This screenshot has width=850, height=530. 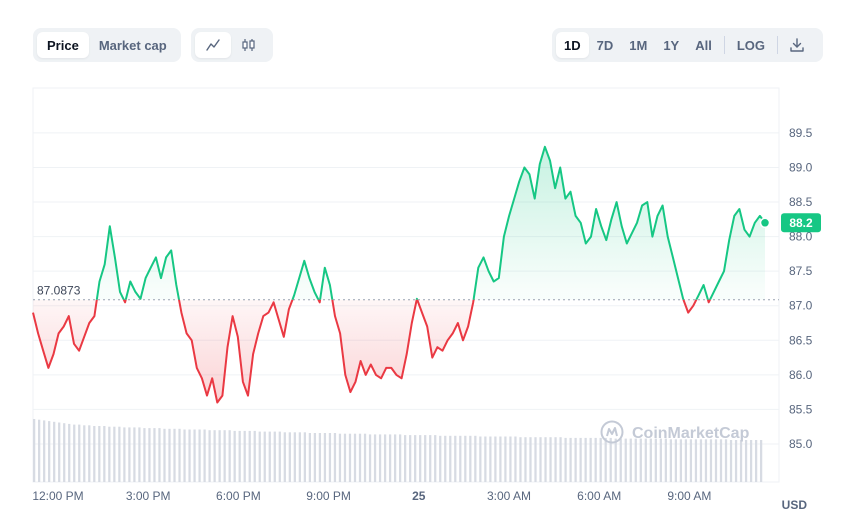 I want to click on range-all-button: All, so click(x=703, y=45).